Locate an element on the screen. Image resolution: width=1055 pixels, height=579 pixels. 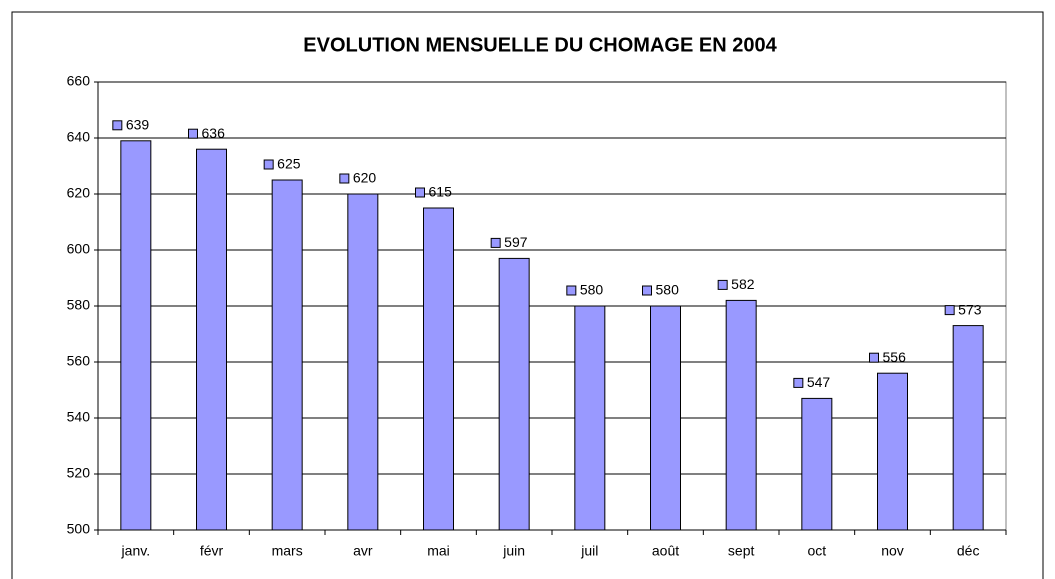
x-tick-label: août is located at coordinates (665, 551).